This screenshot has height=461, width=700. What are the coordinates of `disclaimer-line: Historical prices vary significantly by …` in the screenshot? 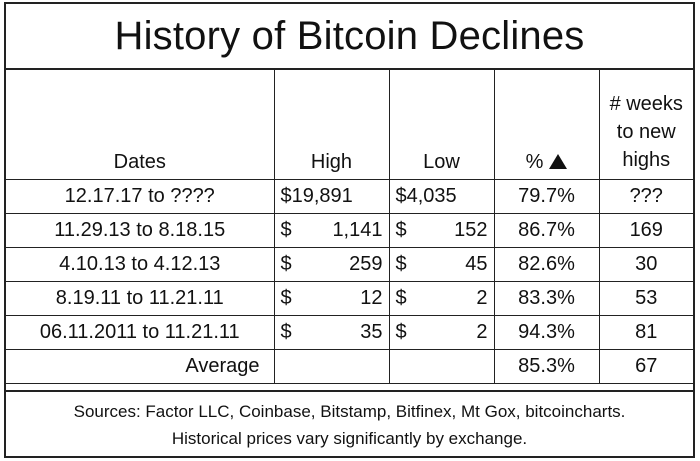 It's located at (349, 438).